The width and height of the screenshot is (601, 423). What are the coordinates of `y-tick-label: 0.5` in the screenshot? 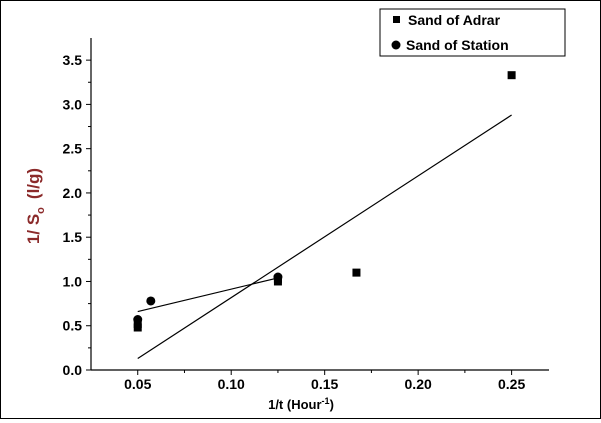 It's located at (73, 326).